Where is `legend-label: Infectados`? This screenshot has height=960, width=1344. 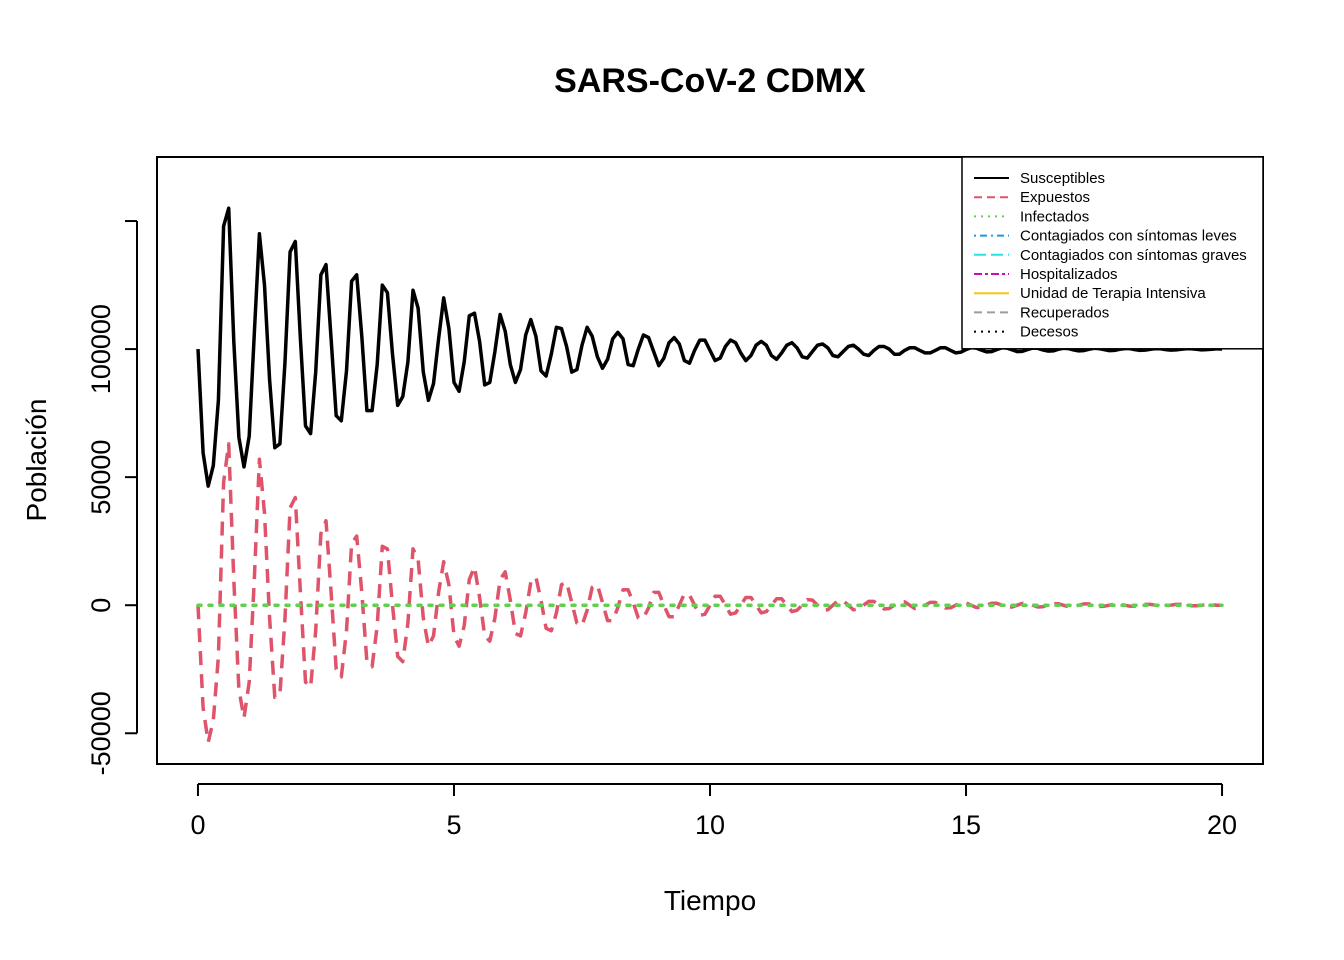
legend-label: Infectados is located at coordinates (1054, 216).